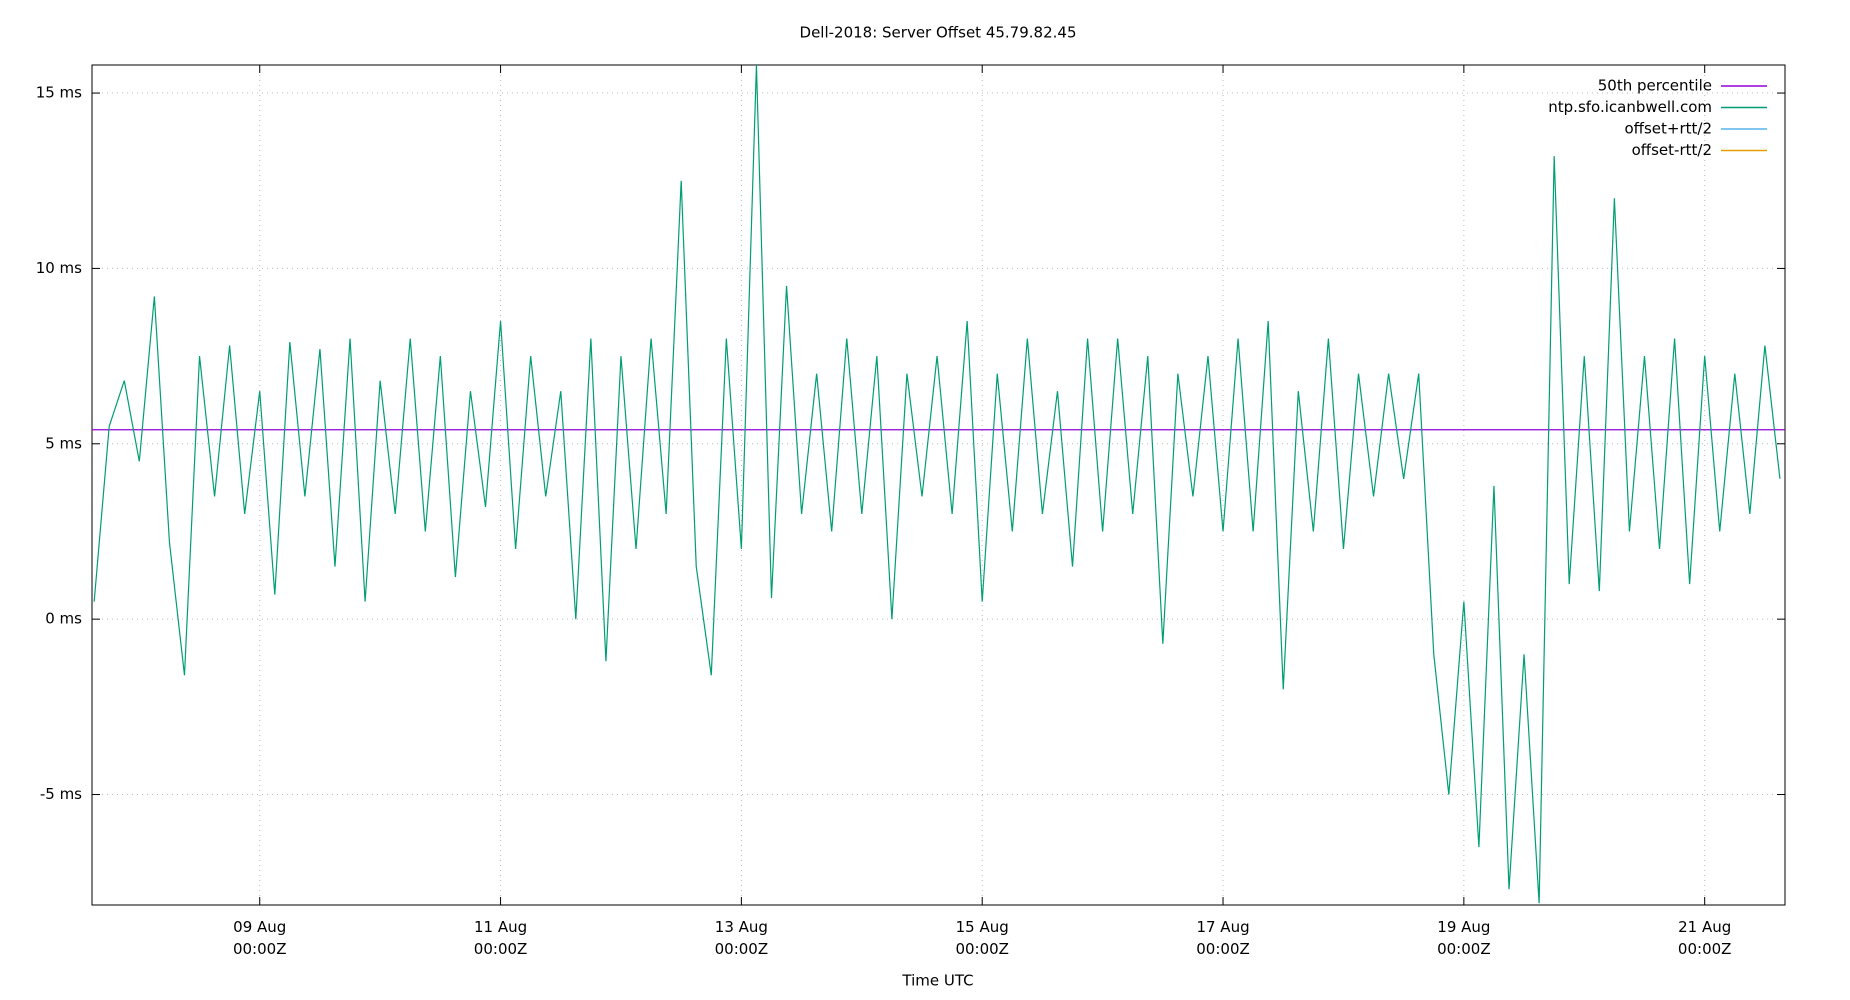 This screenshot has width=1850, height=1000. Describe the element at coordinates (1222, 927) in the screenshot. I see `x-tick-label-line: 17 Aug` at that location.